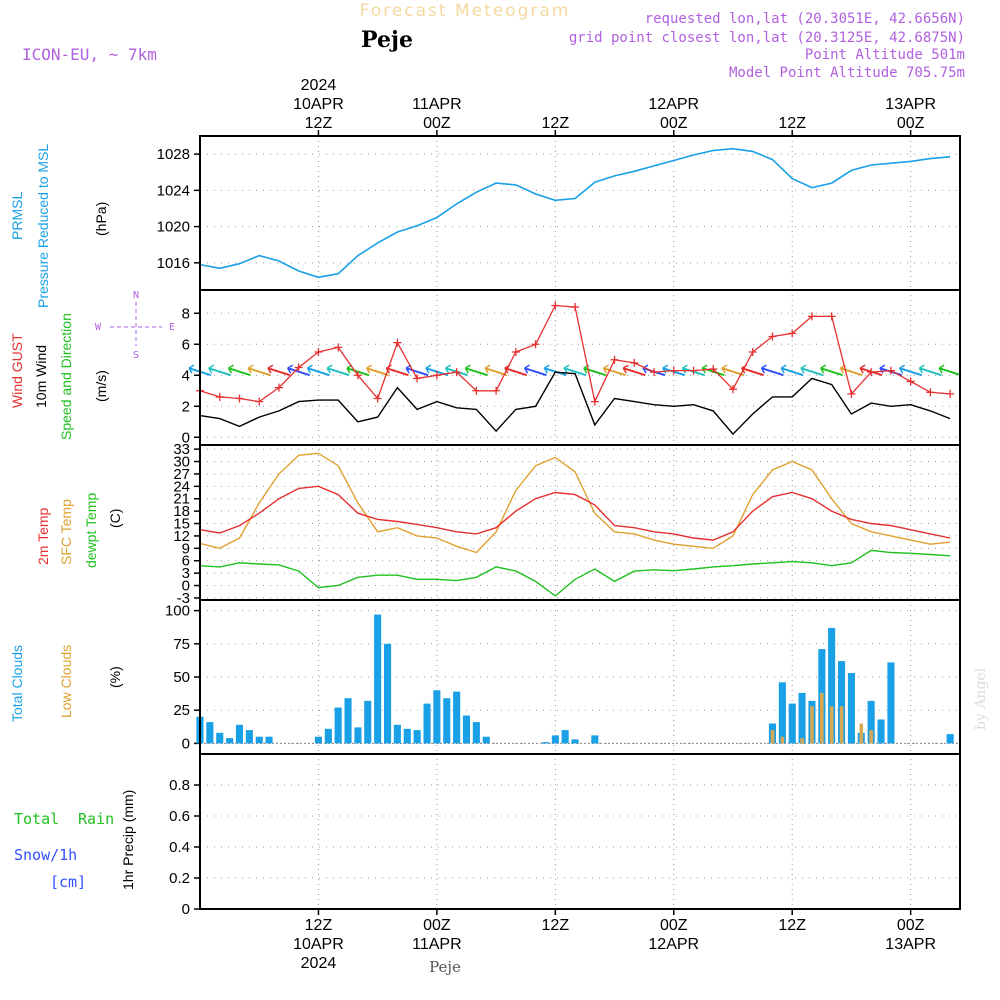 The height and width of the screenshot is (1000, 1000). I want to click on bottom-time-label: 2024, so click(319, 963).